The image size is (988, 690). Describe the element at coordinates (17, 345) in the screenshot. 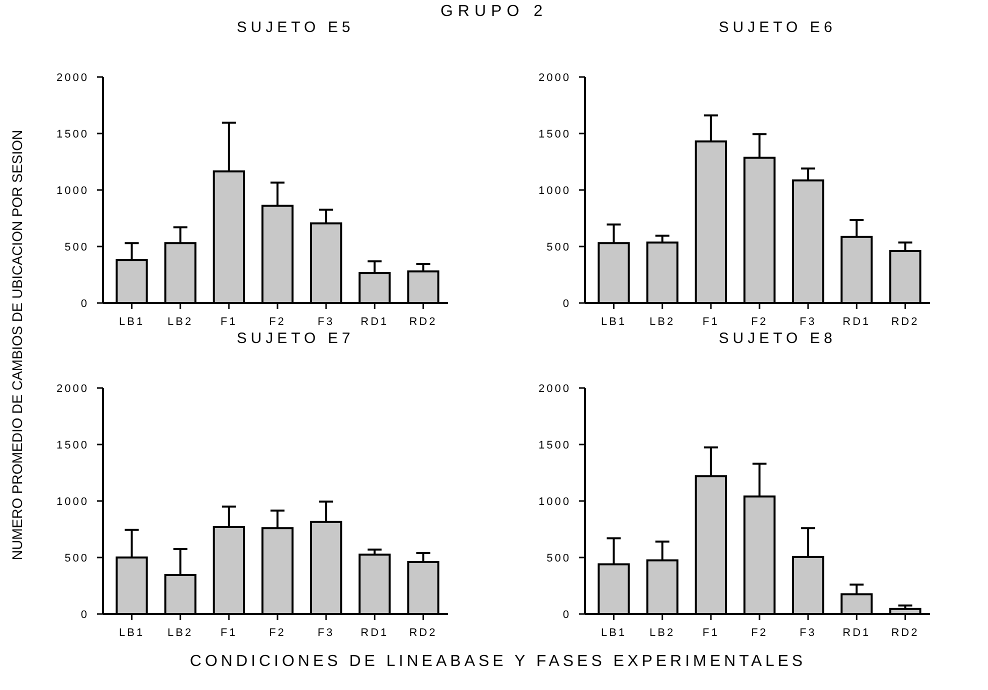

I see `y-axis-title: NUMERO PROMEDIO DE CAMBIOS DE UBICACION POR SESION` at that location.